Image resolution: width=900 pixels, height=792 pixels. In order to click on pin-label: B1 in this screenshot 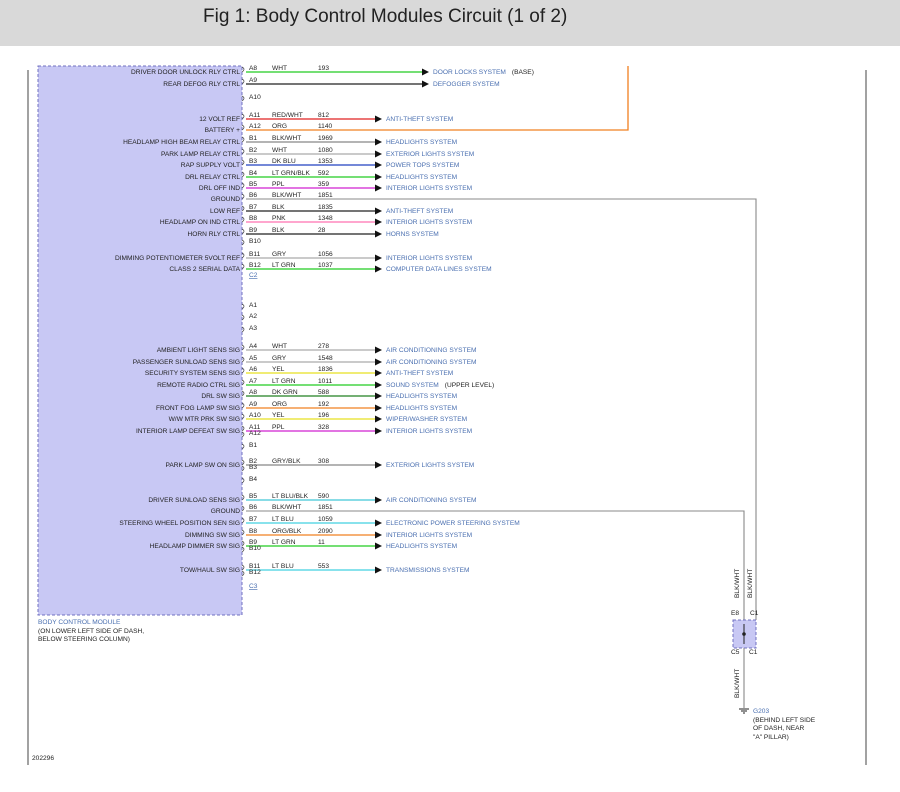, I will do `click(253, 445)`.